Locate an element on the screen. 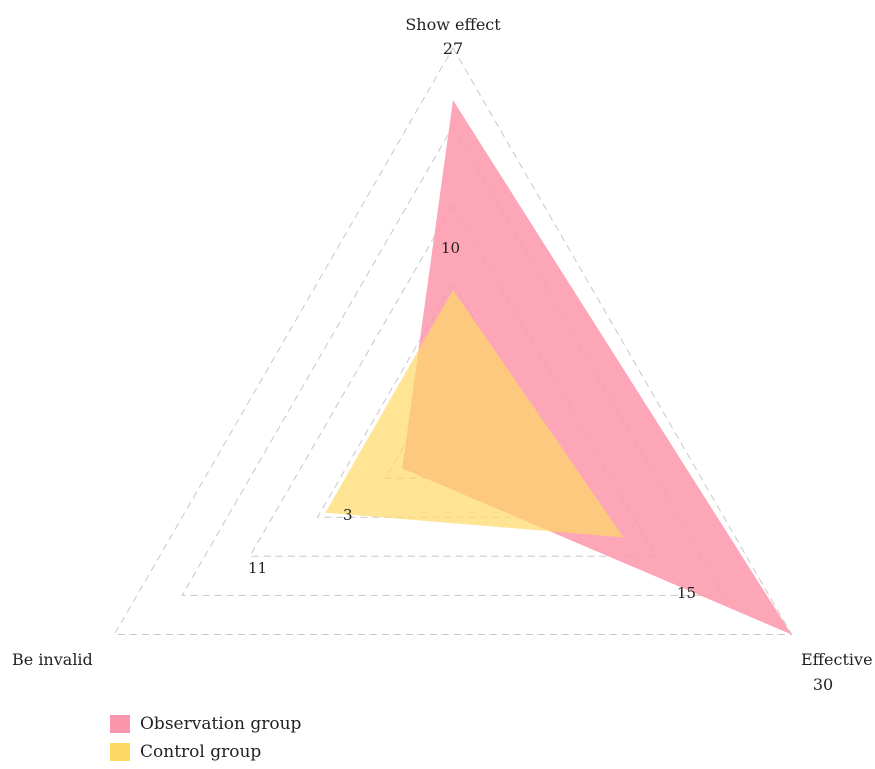  data-label-control-effective: 15 is located at coordinates (686, 593).